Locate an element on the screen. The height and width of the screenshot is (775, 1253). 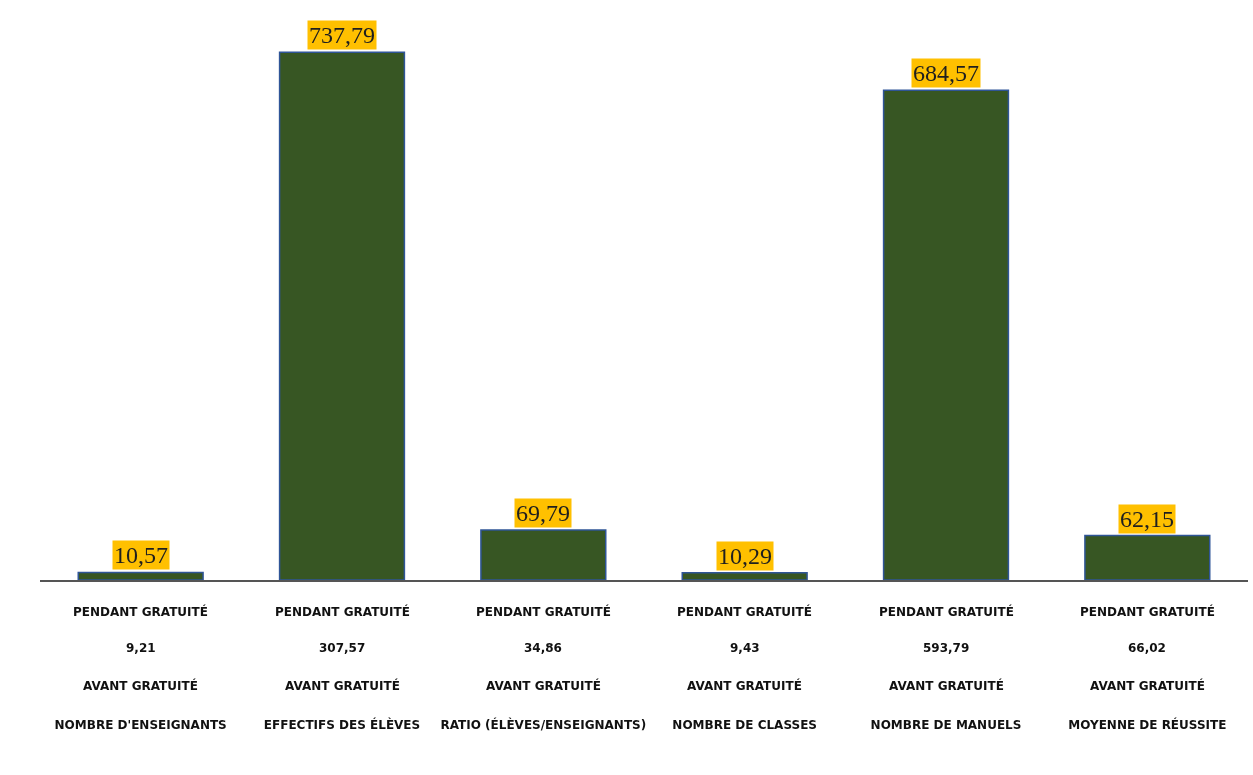
data-label: 10,29 is located at coordinates (745, 556).